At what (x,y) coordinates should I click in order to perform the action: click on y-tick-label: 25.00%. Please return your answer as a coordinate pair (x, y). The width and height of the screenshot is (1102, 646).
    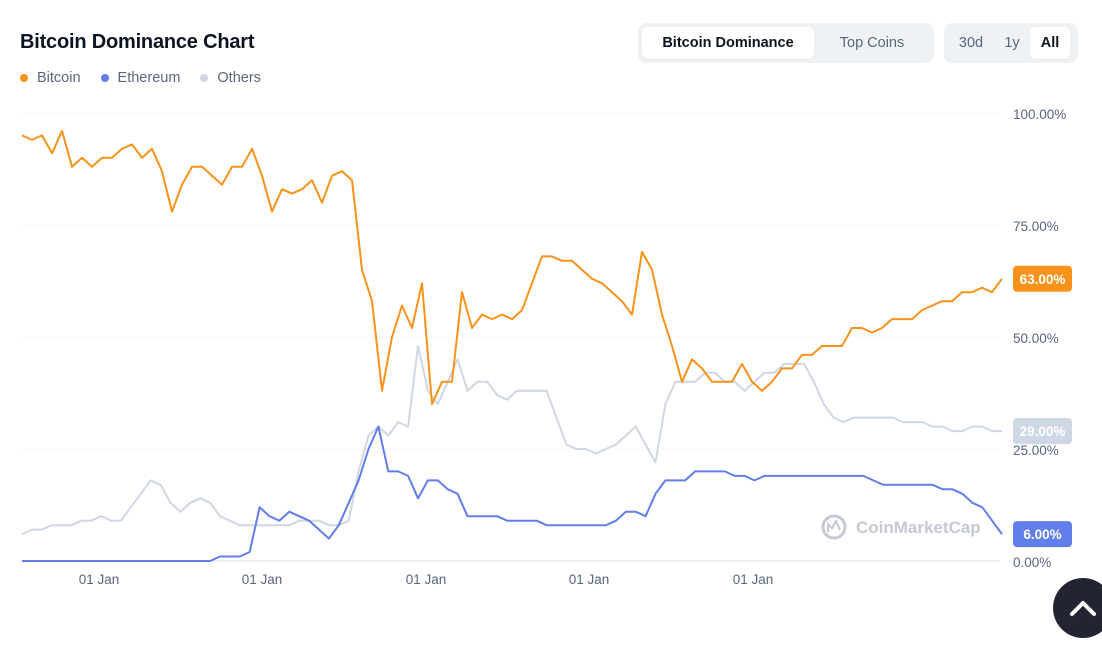
    Looking at the image, I should click on (1036, 450).